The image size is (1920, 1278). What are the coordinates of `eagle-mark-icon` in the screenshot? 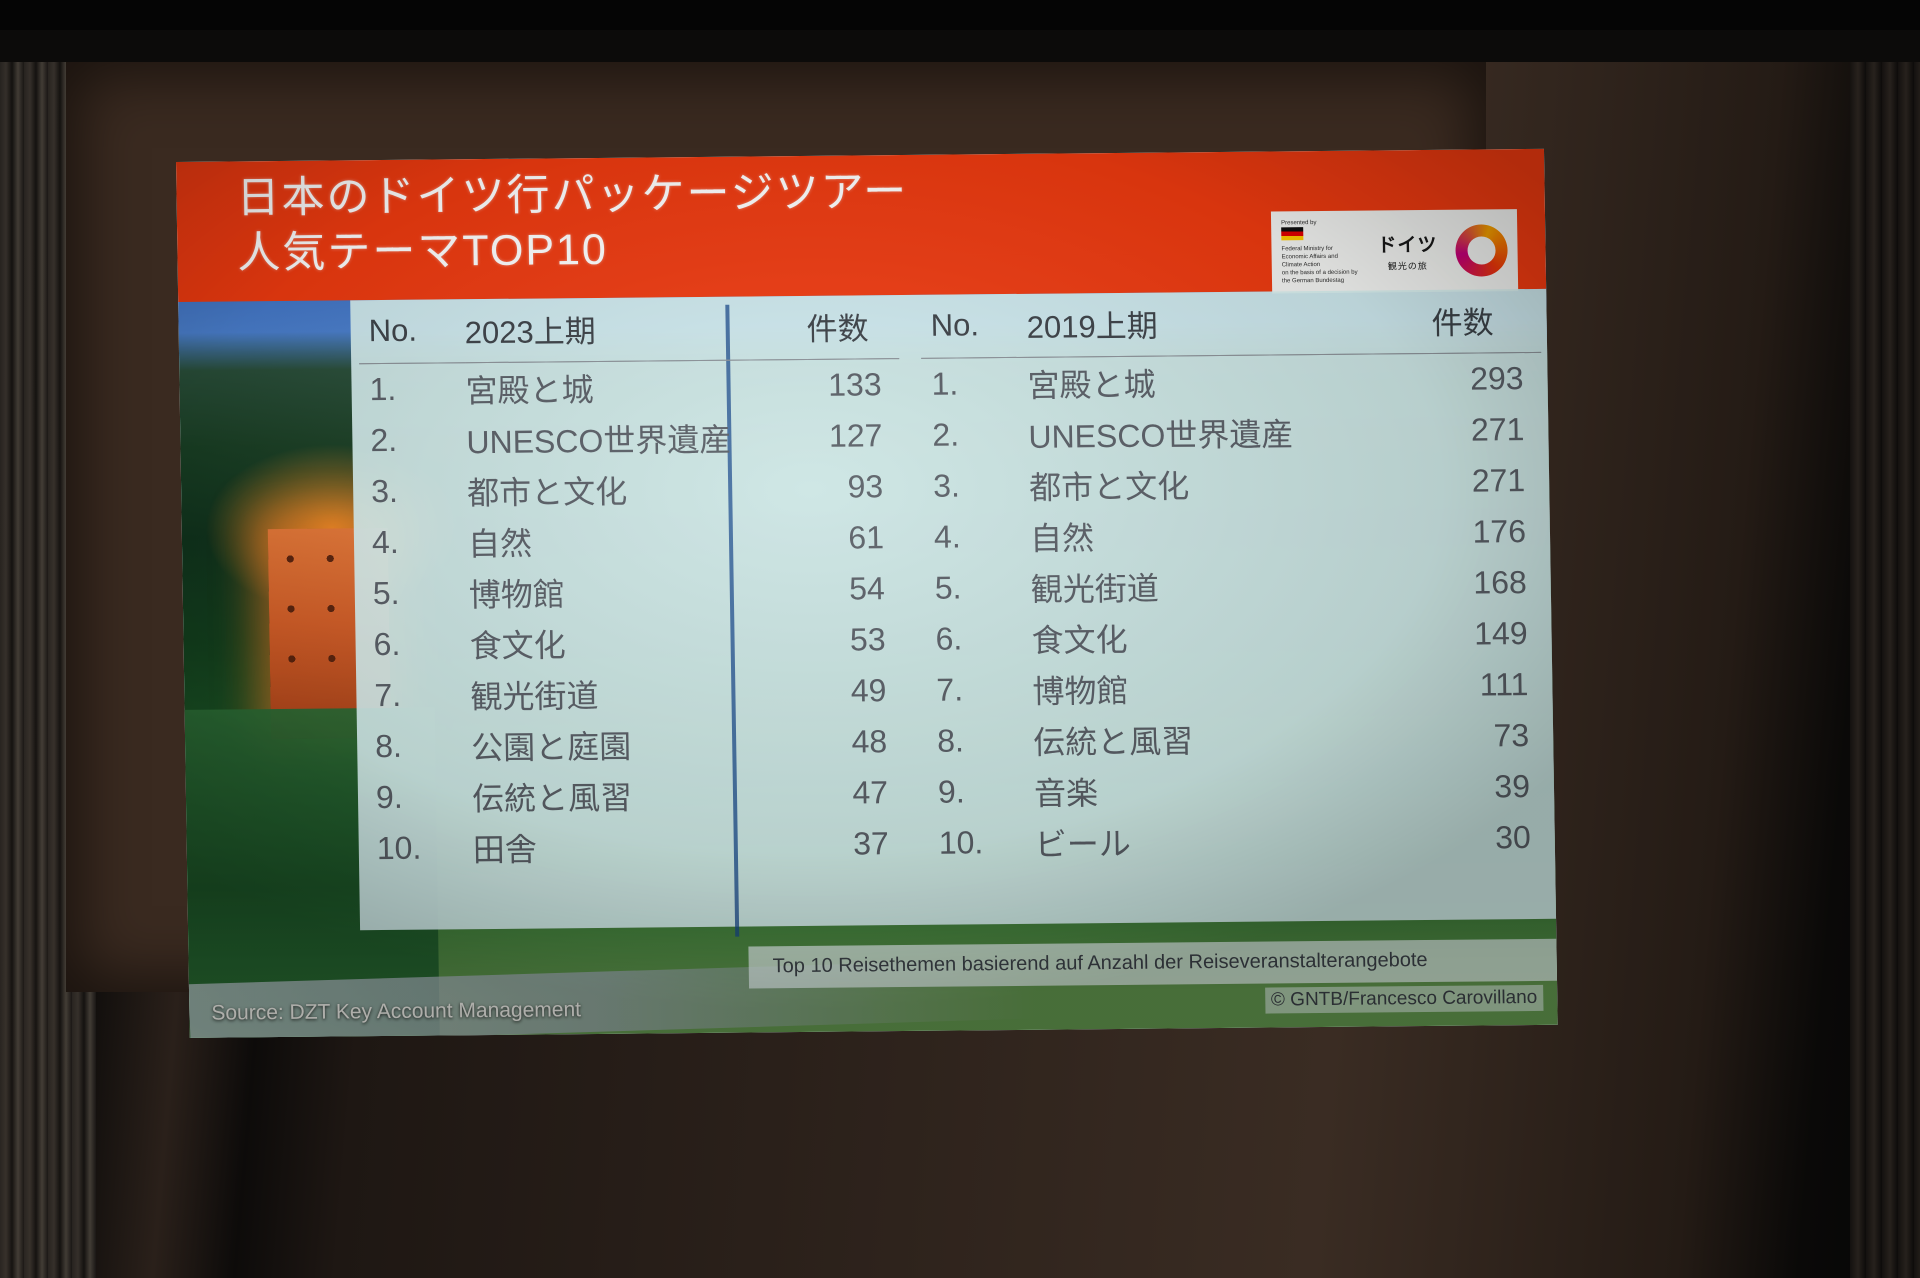 It's located at (1481, 250).